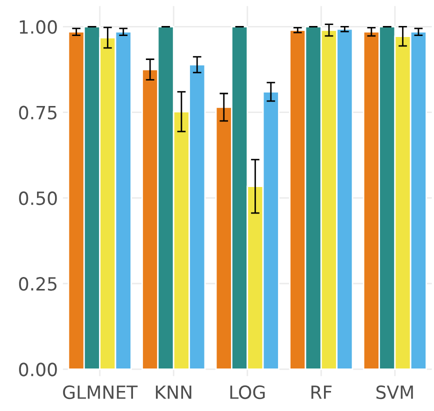 This screenshot has width=434, height=411. I want to click on x-tick-label: GLMNET, so click(100, 392).